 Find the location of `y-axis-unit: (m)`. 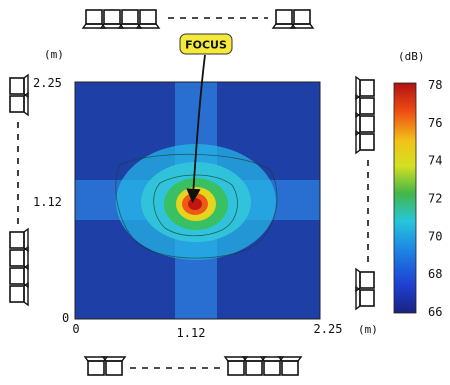

y-axis-unit: (m) is located at coordinates (54, 54).